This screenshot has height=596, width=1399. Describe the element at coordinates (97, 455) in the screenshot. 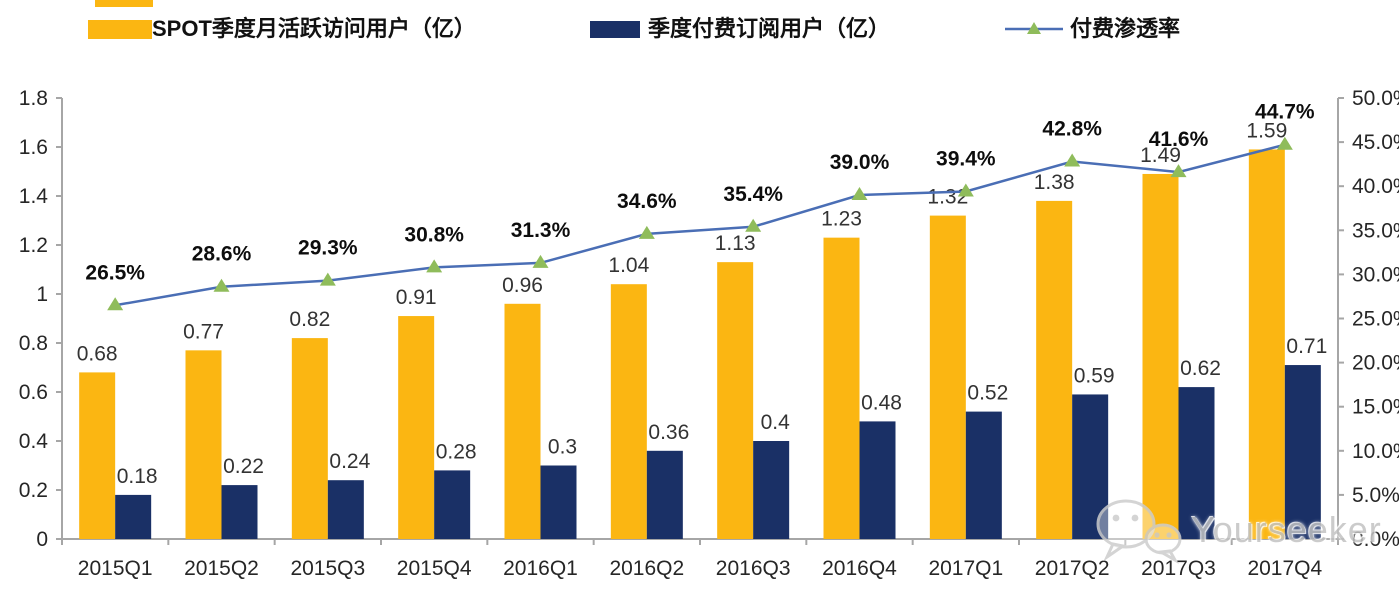

I see `bar-mau-2015Q1` at that location.